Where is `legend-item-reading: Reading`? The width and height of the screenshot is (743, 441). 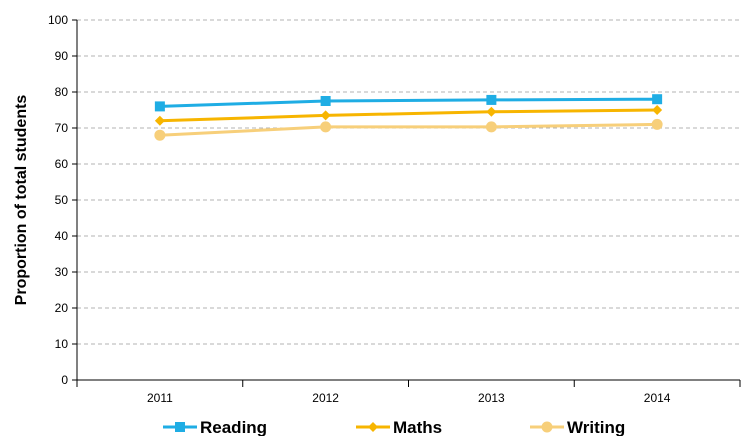 legend-item-reading: Reading is located at coordinates (215, 427).